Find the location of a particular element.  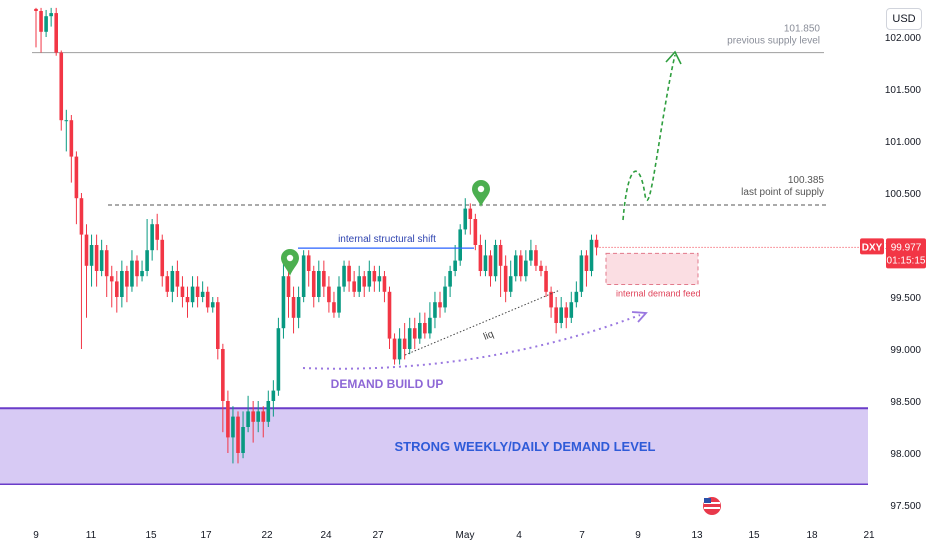

pin-shape is located at coordinates (481, 193).